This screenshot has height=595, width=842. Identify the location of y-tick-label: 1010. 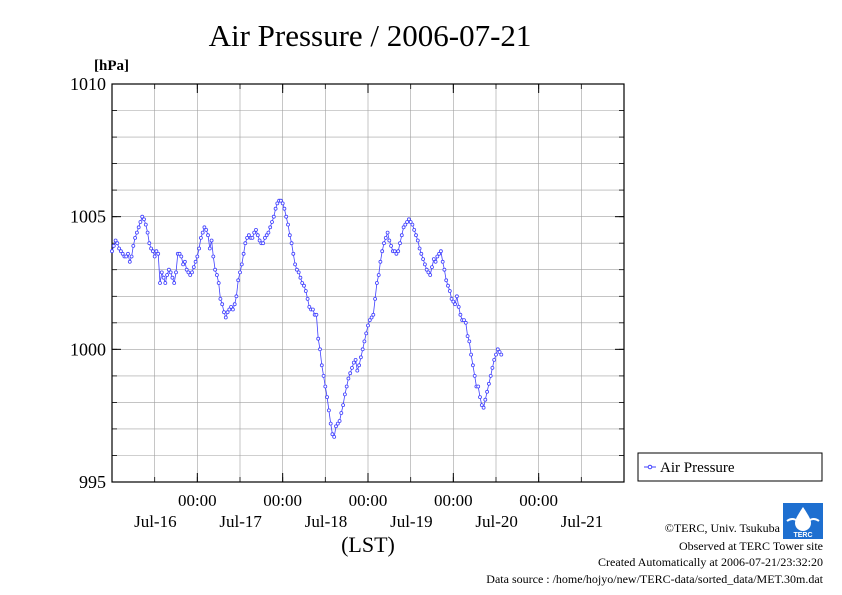
(88, 84).